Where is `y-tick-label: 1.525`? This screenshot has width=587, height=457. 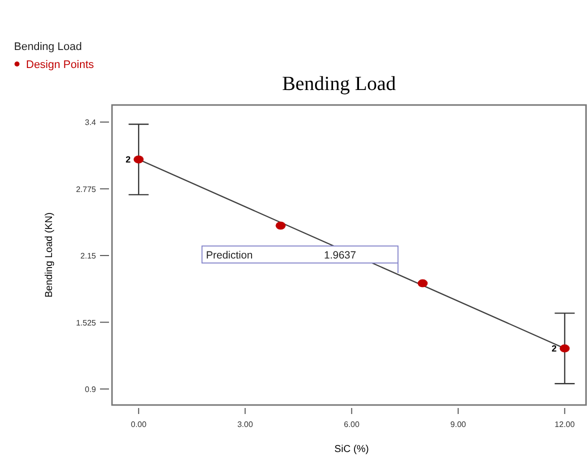 y-tick-label: 1.525 is located at coordinates (86, 323).